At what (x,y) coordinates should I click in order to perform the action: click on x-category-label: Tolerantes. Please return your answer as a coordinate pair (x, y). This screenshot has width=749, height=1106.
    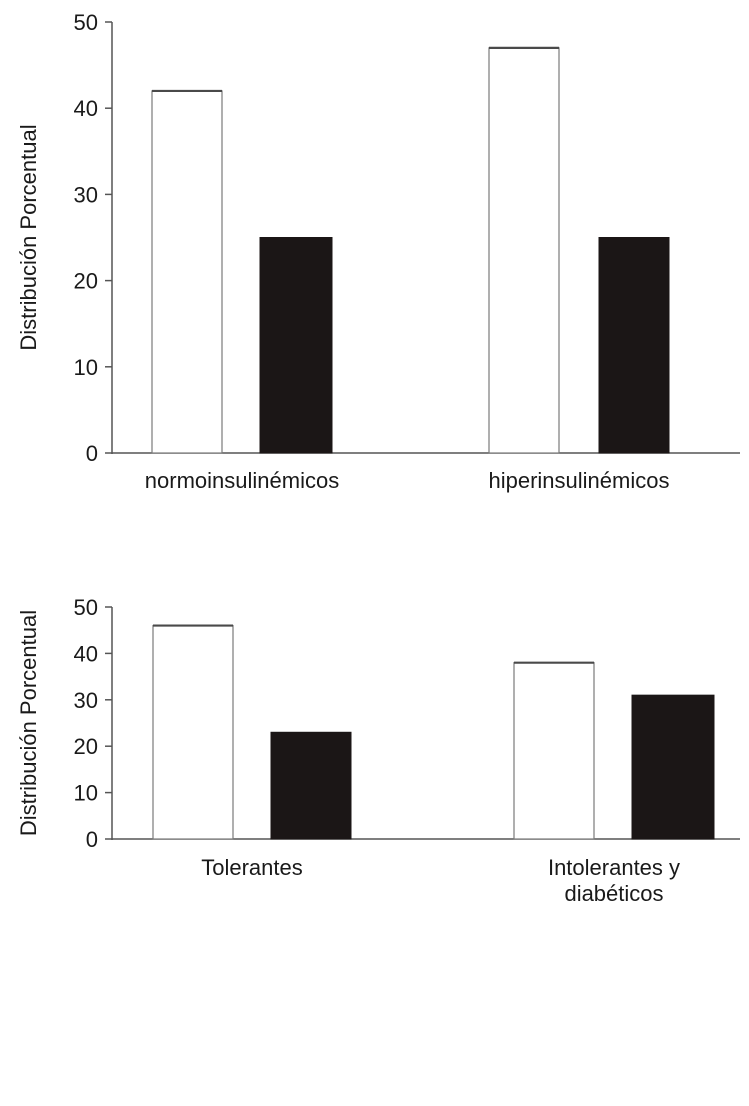
    Looking at the image, I should click on (252, 867).